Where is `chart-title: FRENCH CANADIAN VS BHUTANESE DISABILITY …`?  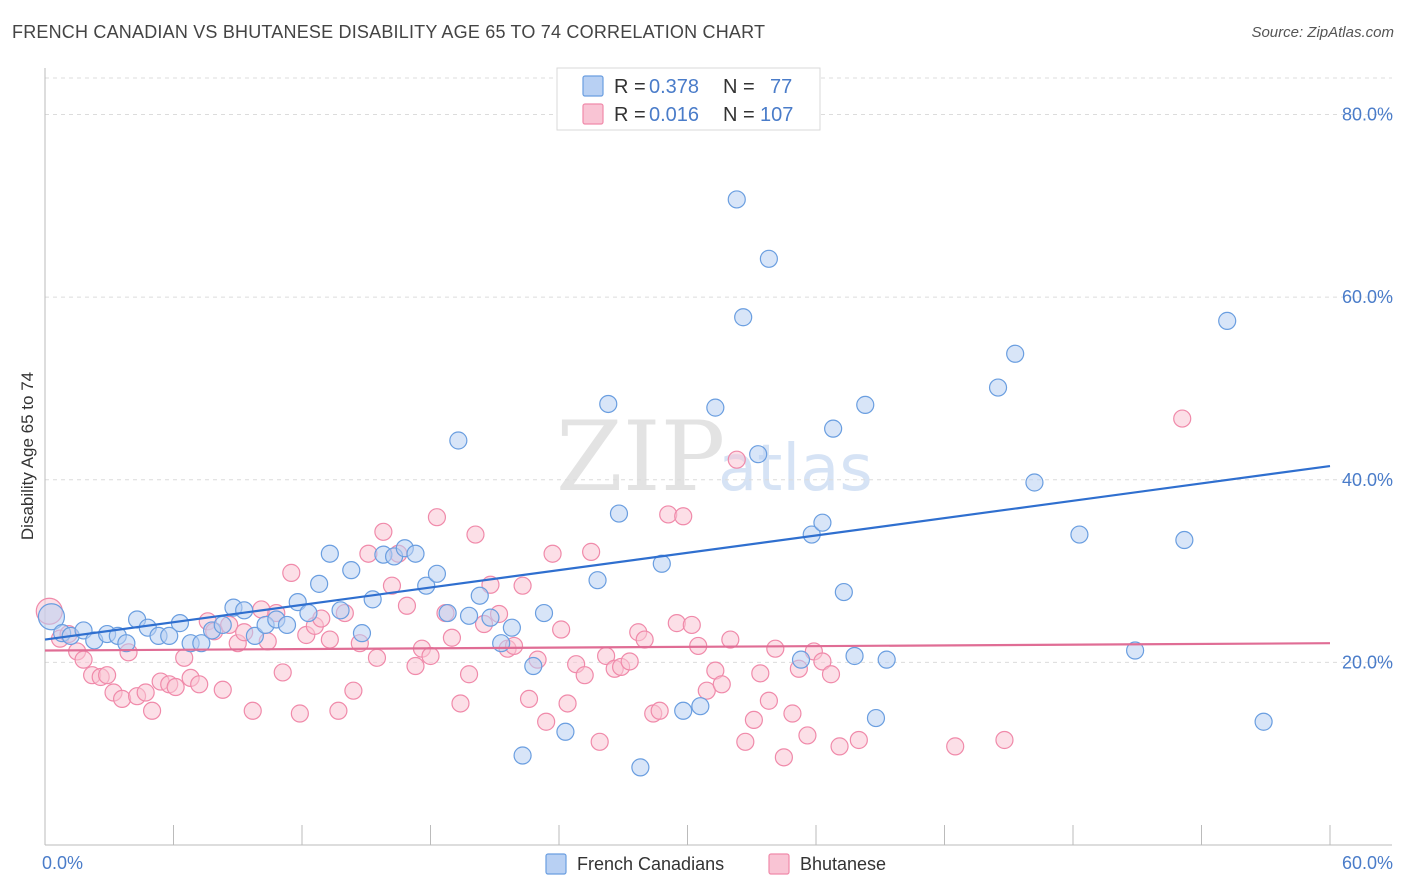
chart-title: FRENCH CANADIAN VS BHUTANESE DISABILITY … is located at coordinates (389, 32).